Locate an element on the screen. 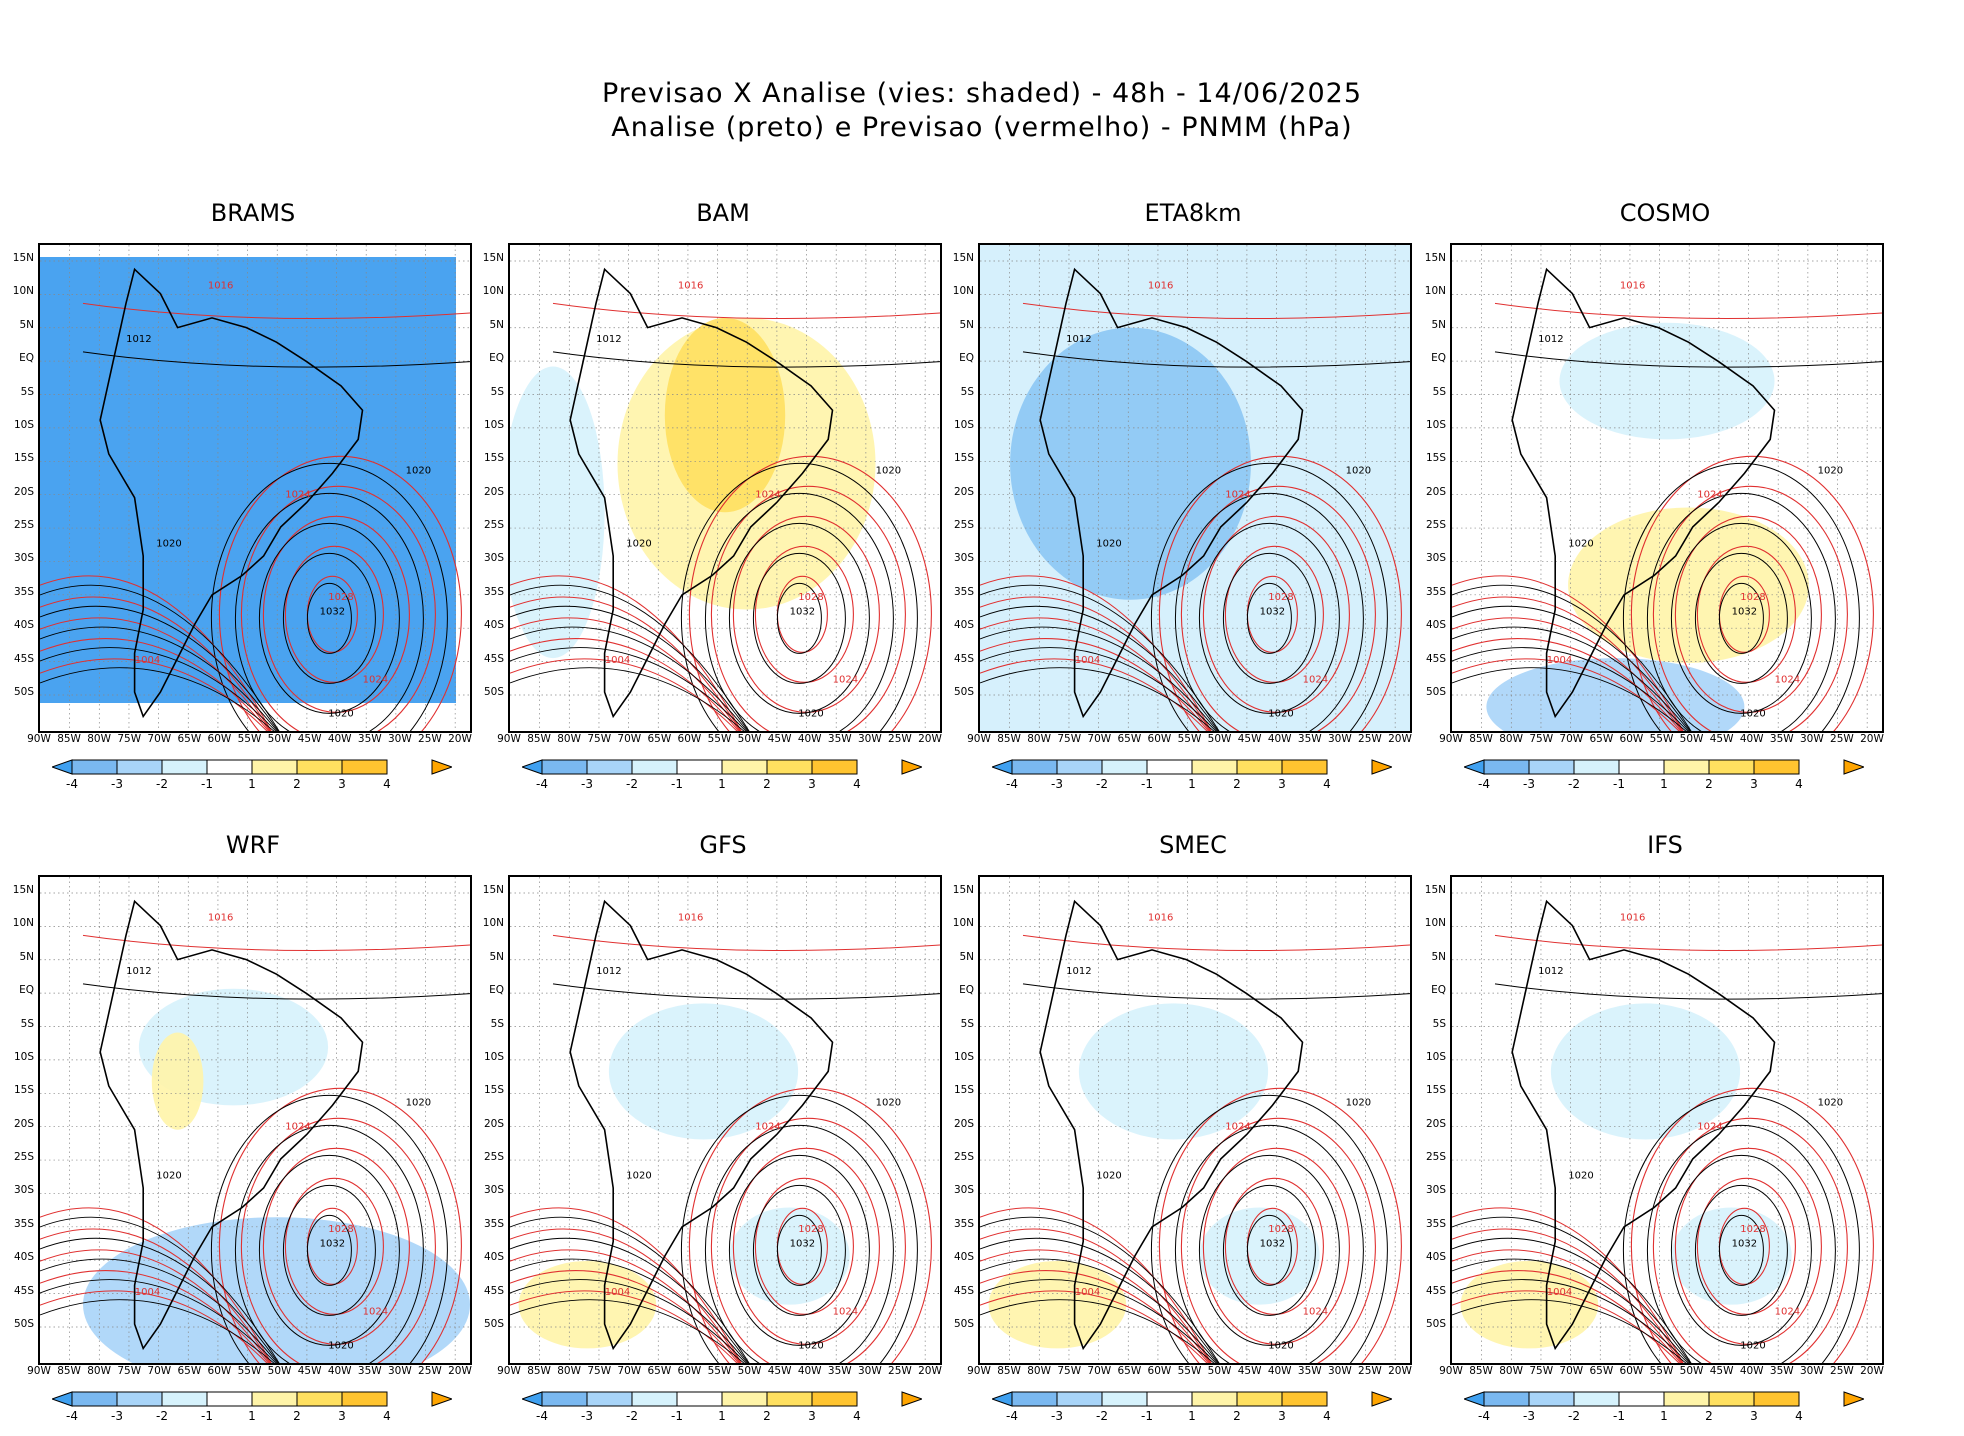 The image size is (1964, 1436). map-panel-cosmo: 1016 1012 1024 1032 1028 1020 1024 1020 1004 1020 is located at coordinates (1667, 488).